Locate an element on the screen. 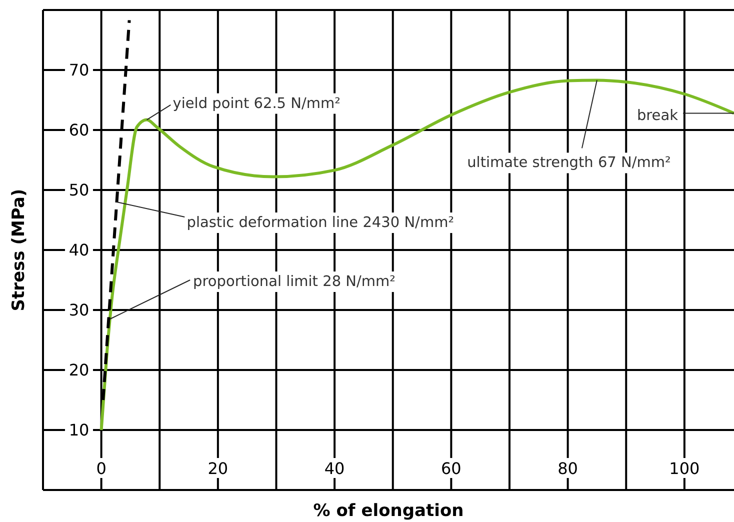 The width and height of the screenshot is (734, 522). annotation: break is located at coordinates (657, 116).